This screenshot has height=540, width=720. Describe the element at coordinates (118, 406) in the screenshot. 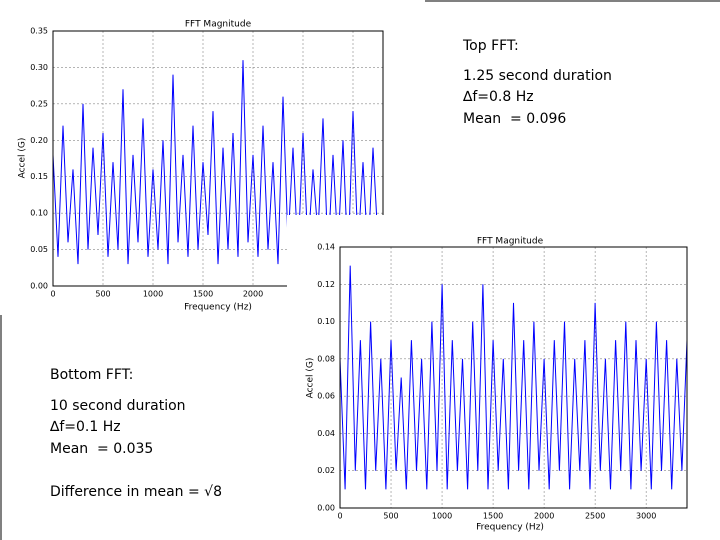

I see `note: 10 second duration` at that location.